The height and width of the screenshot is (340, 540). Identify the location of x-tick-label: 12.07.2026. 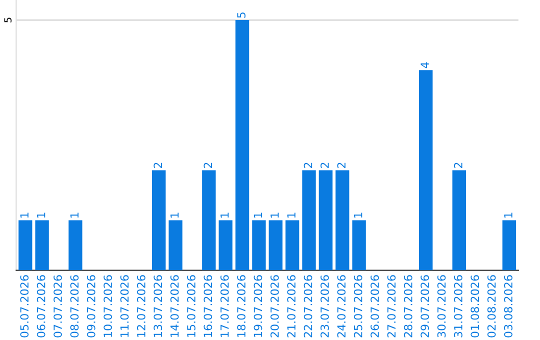
(141, 306).